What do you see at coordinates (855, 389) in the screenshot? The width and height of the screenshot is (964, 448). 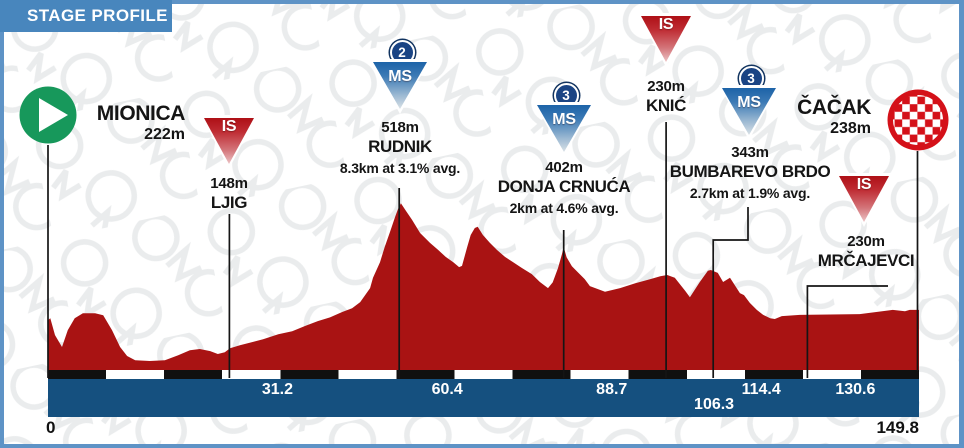 I see `axis-tick: 130.6` at bounding box center [855, 389].